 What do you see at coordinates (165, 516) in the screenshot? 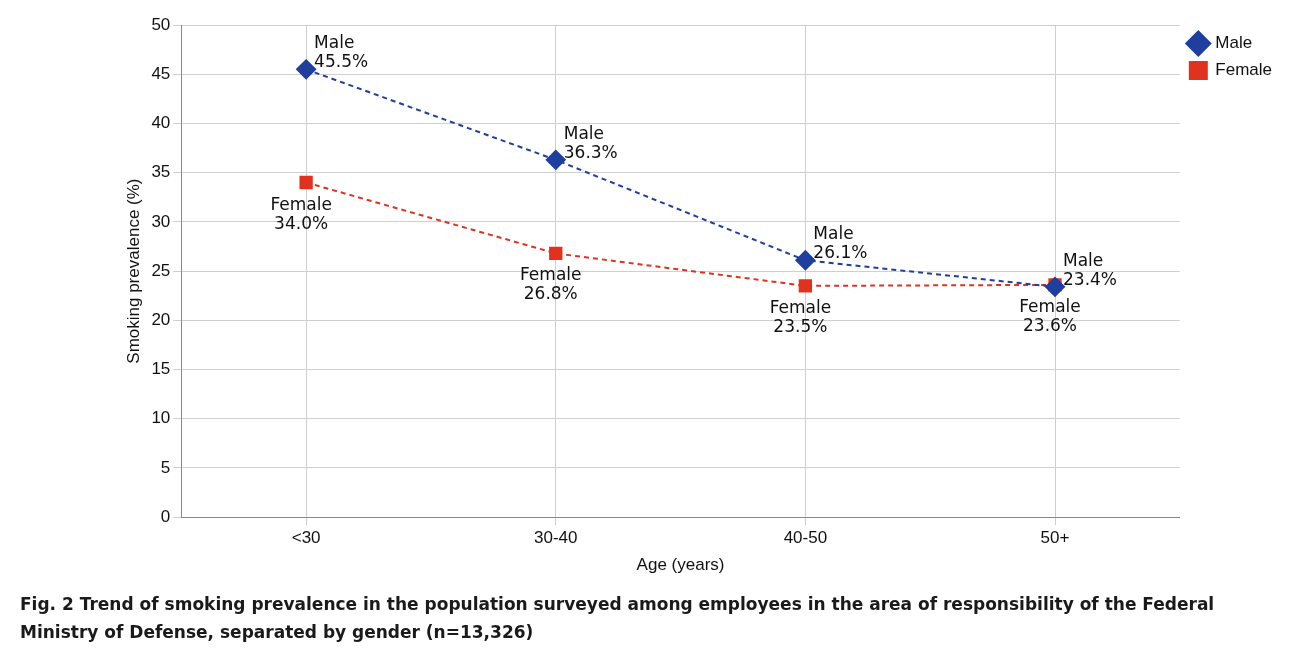
I see `y-tick-label: 0` at bounding box center [165, 516].